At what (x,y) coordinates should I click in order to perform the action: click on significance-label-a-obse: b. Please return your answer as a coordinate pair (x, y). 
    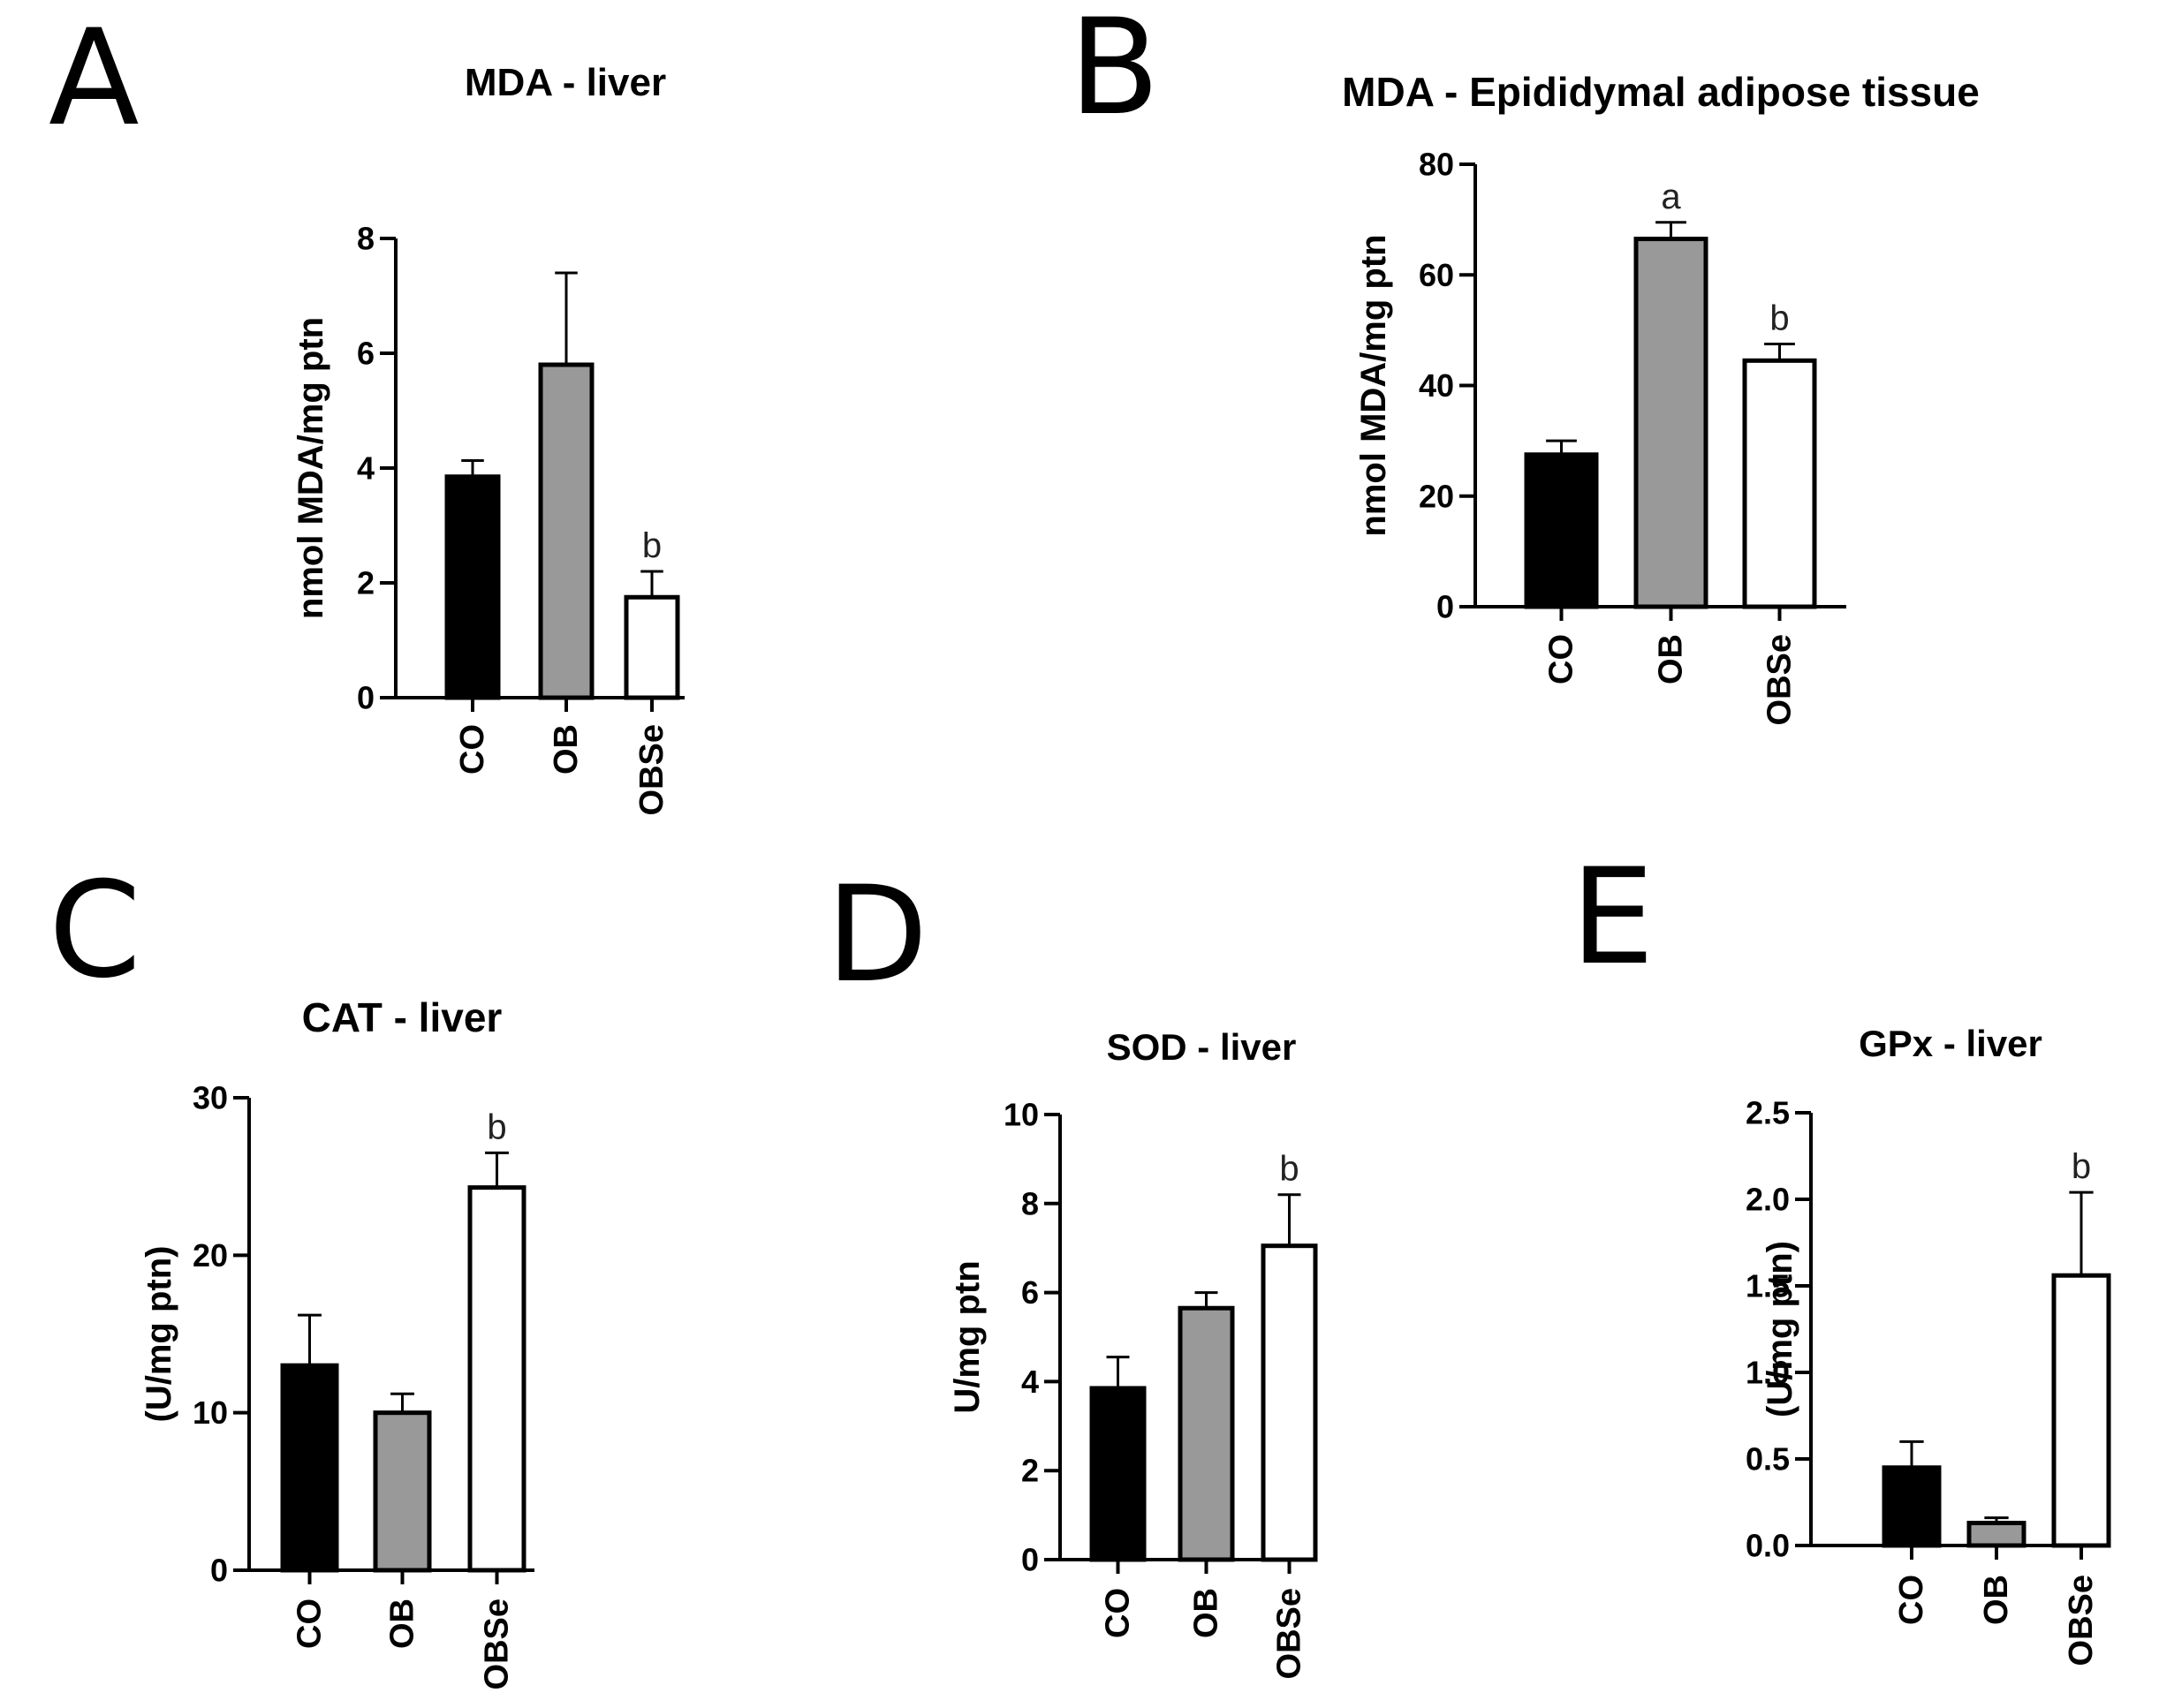
    Looking at the image, I should click on (652, 545).